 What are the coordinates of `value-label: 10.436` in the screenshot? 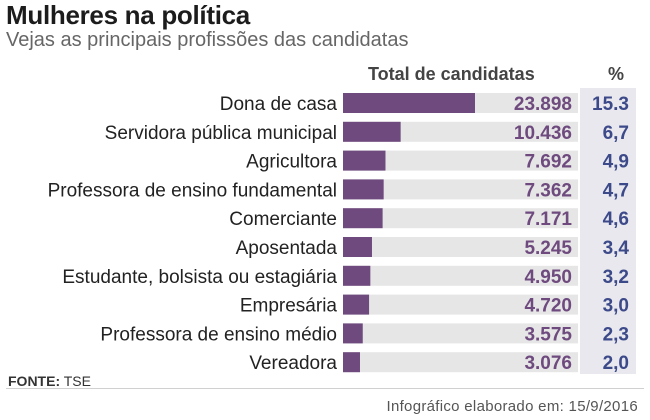 It's located at (543, 133).